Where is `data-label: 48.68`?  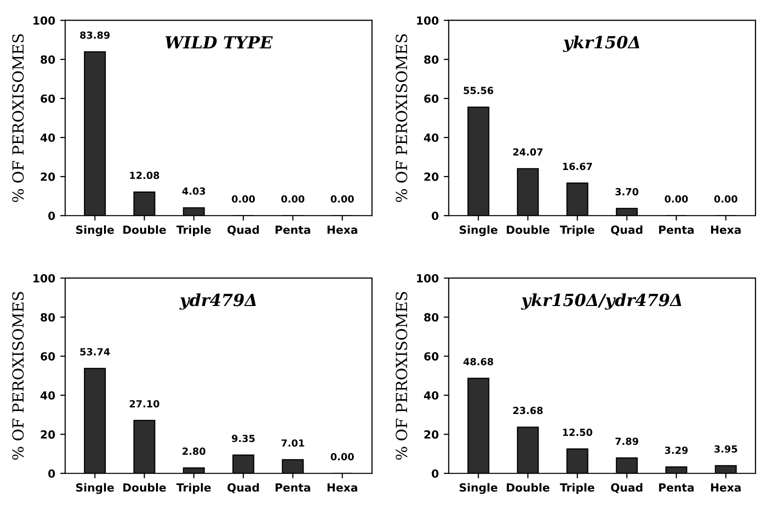 data-label: 48.68 is located at coordinates (478, 362).